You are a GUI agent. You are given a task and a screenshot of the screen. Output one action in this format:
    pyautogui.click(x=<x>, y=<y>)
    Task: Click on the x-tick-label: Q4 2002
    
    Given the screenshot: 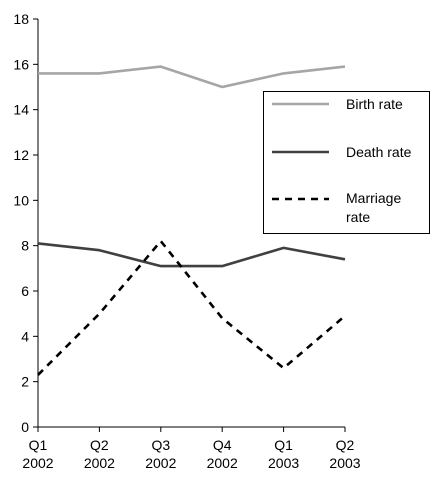 What is the action you would take?
    pyautogui.click(x=222, y=454)
    